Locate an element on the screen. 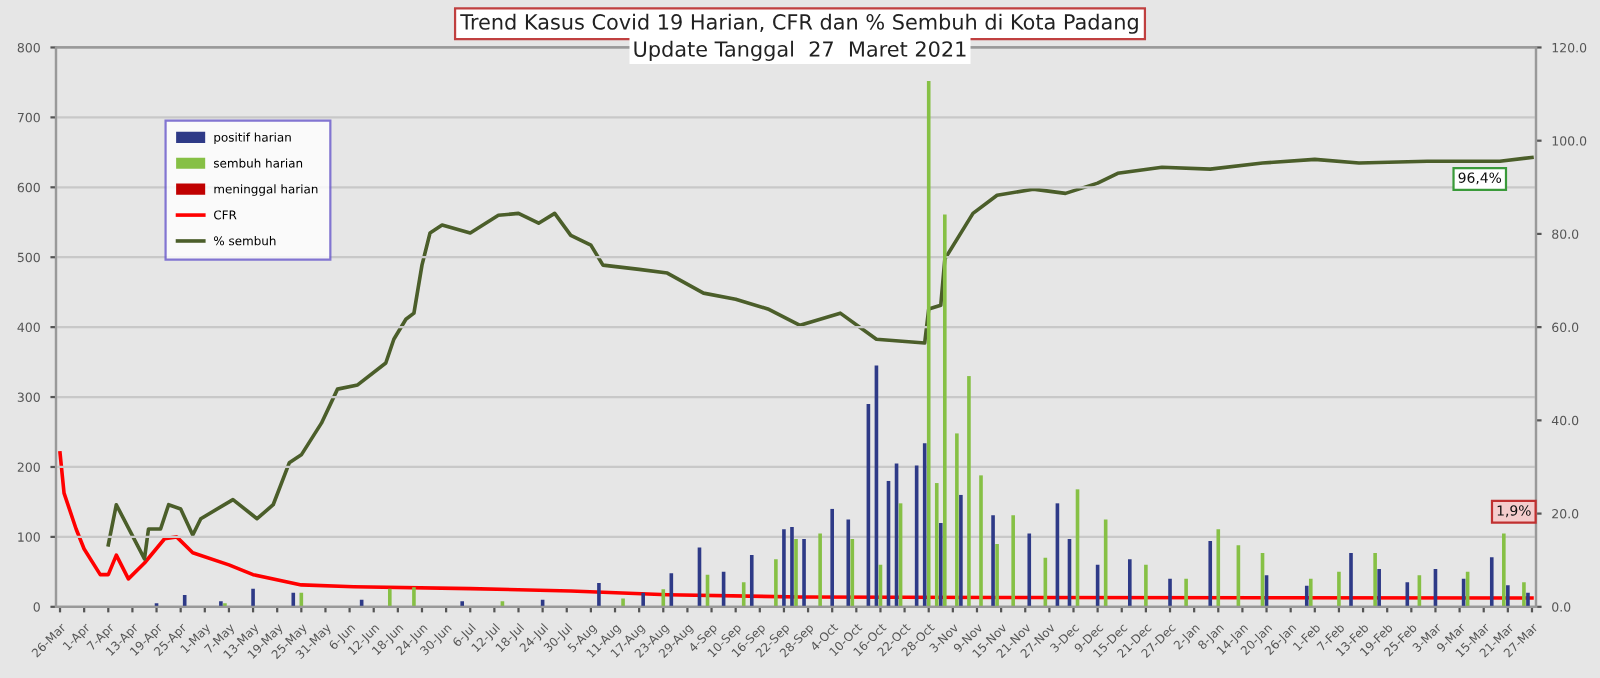  chart-title: Trend Kasus Covid 19 Harian, CFR dan % Sembuh di Kota Padang is located at coordinates (799, 23).